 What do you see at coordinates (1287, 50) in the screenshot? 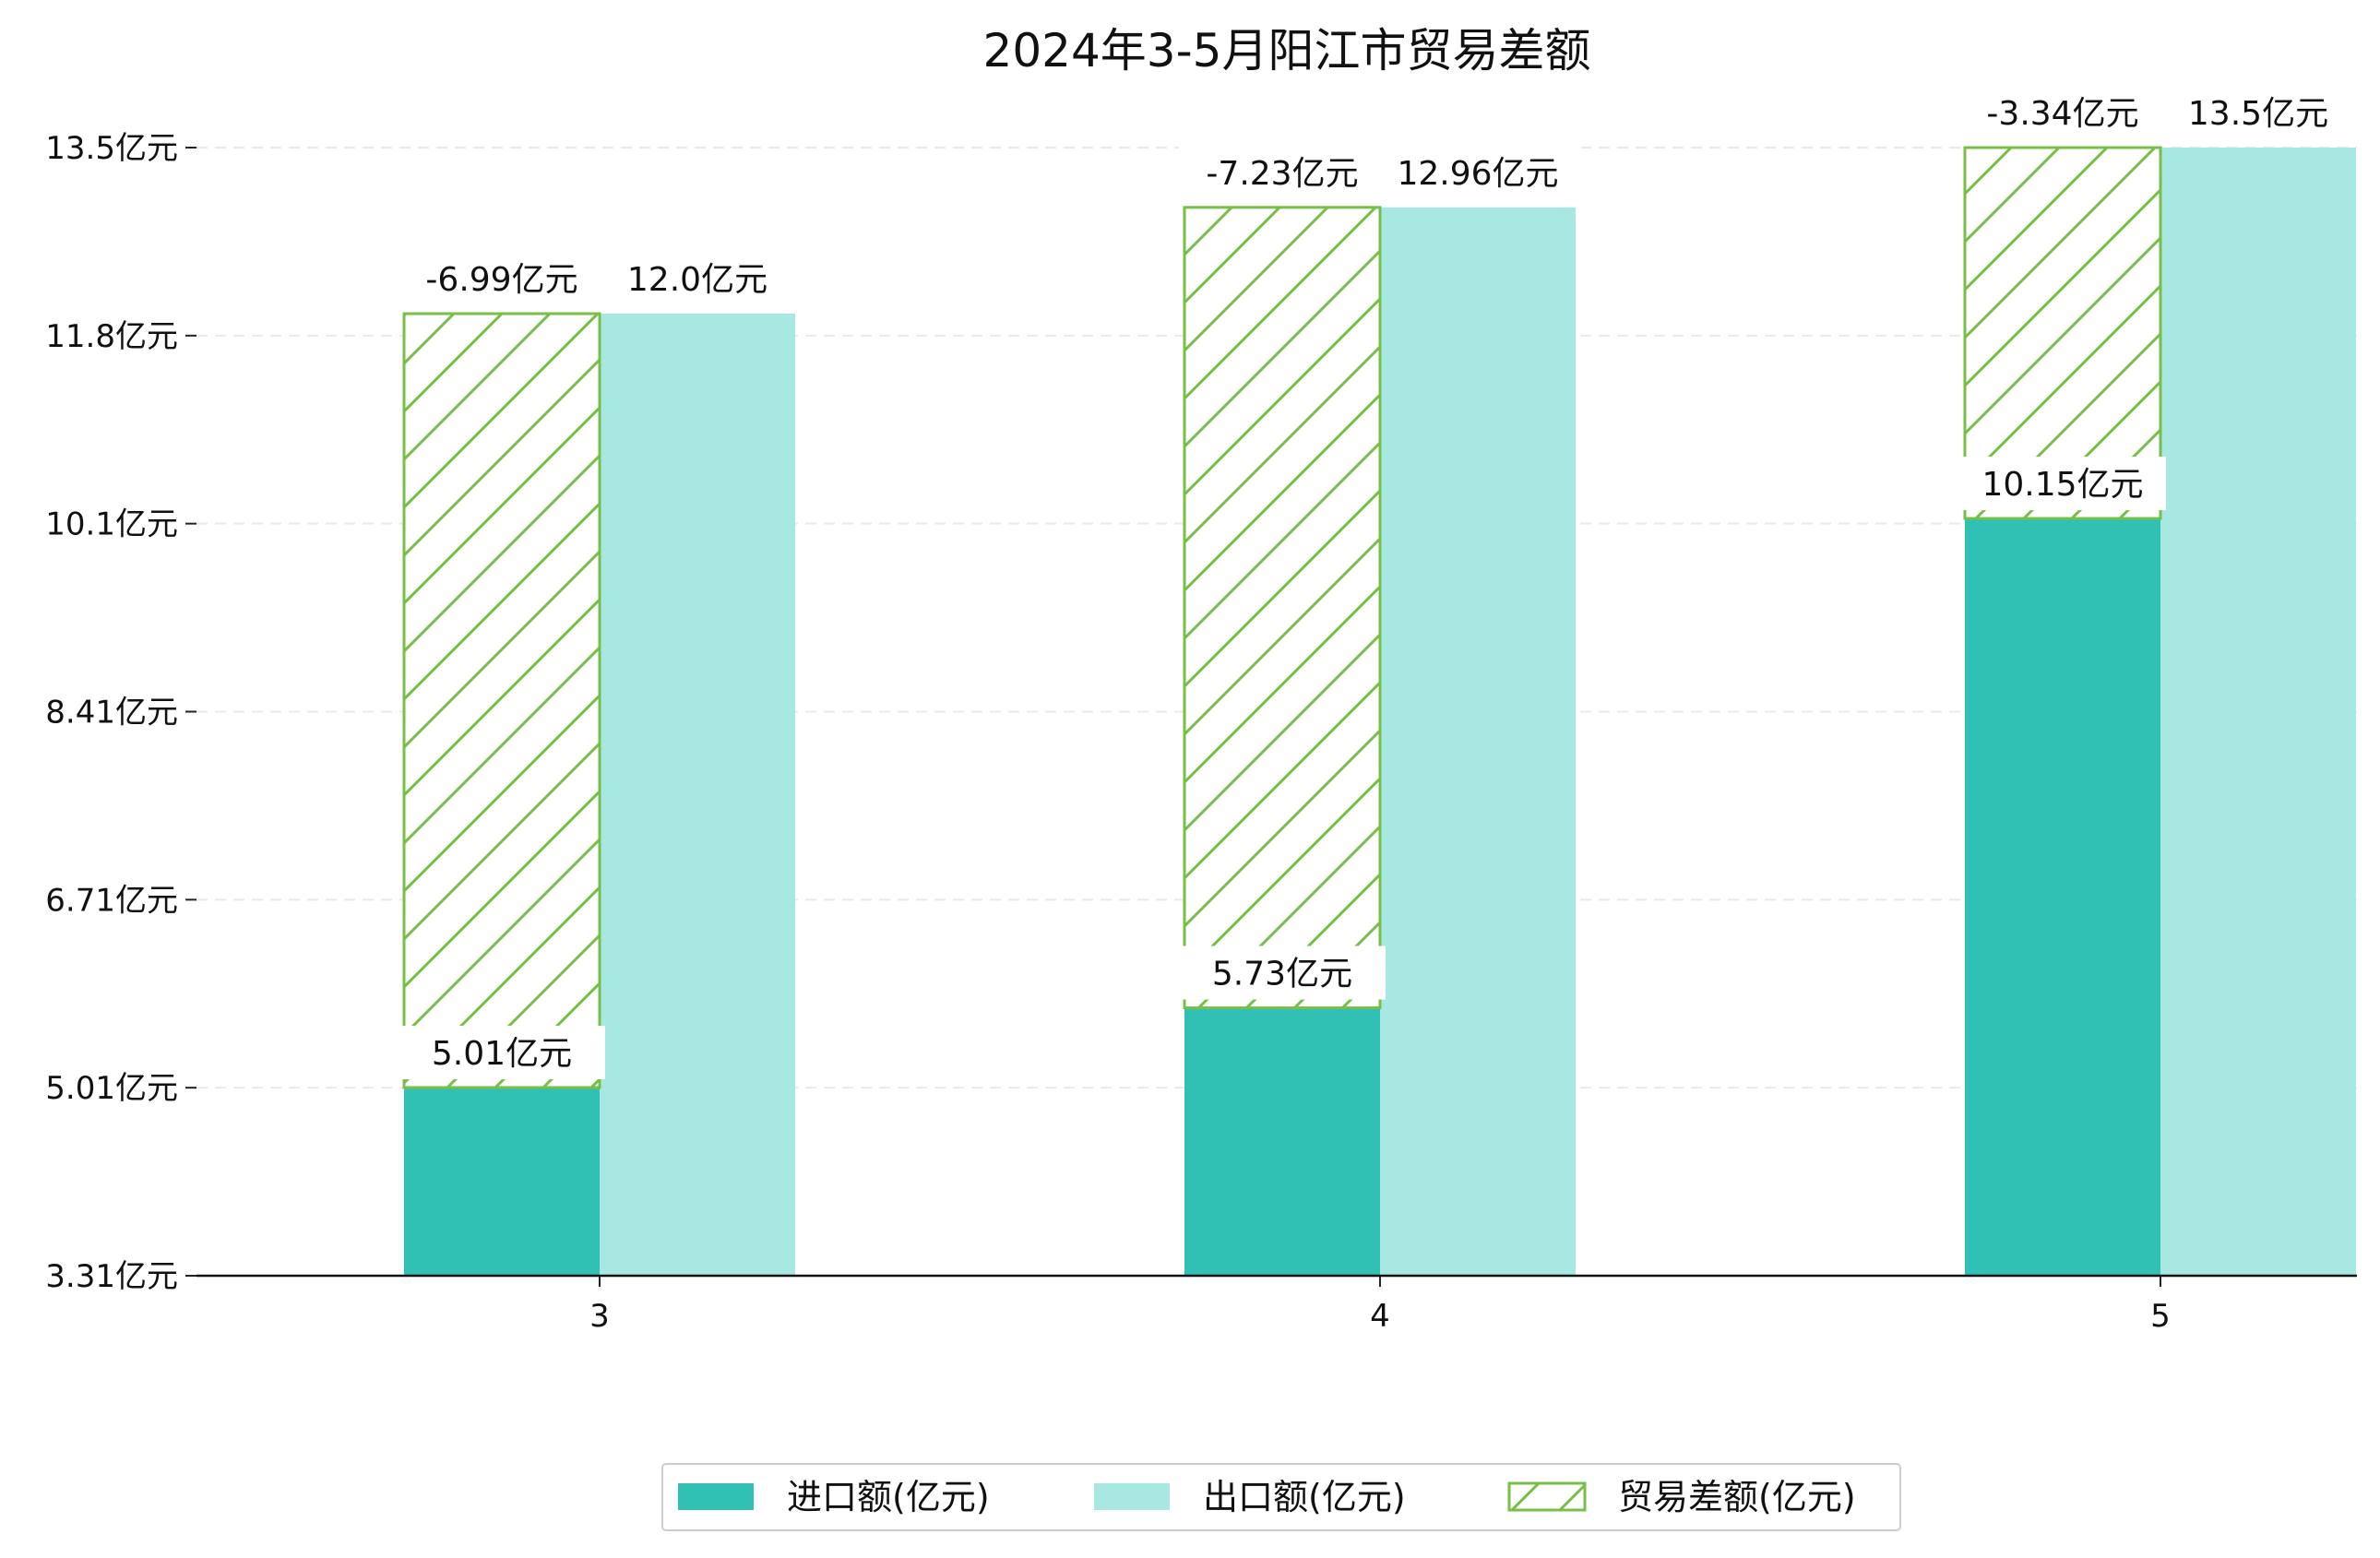
I see `chart-title: 2024年3-5月阳江市贸易差额` at bounding box center [1287, 50].